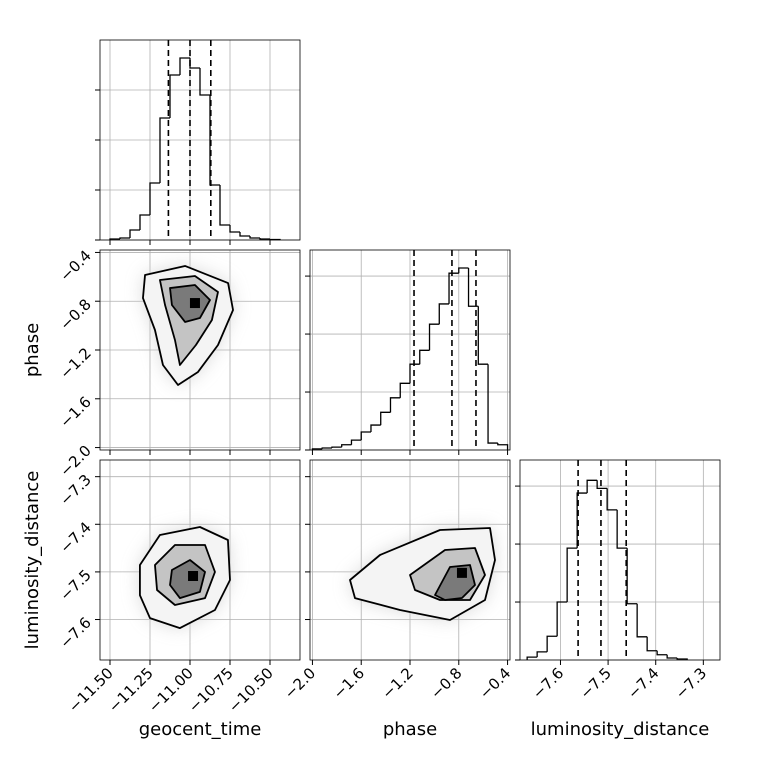 The image size is (760, 760). I want to click on x-tick-label: −7.3, so click(691, 683).